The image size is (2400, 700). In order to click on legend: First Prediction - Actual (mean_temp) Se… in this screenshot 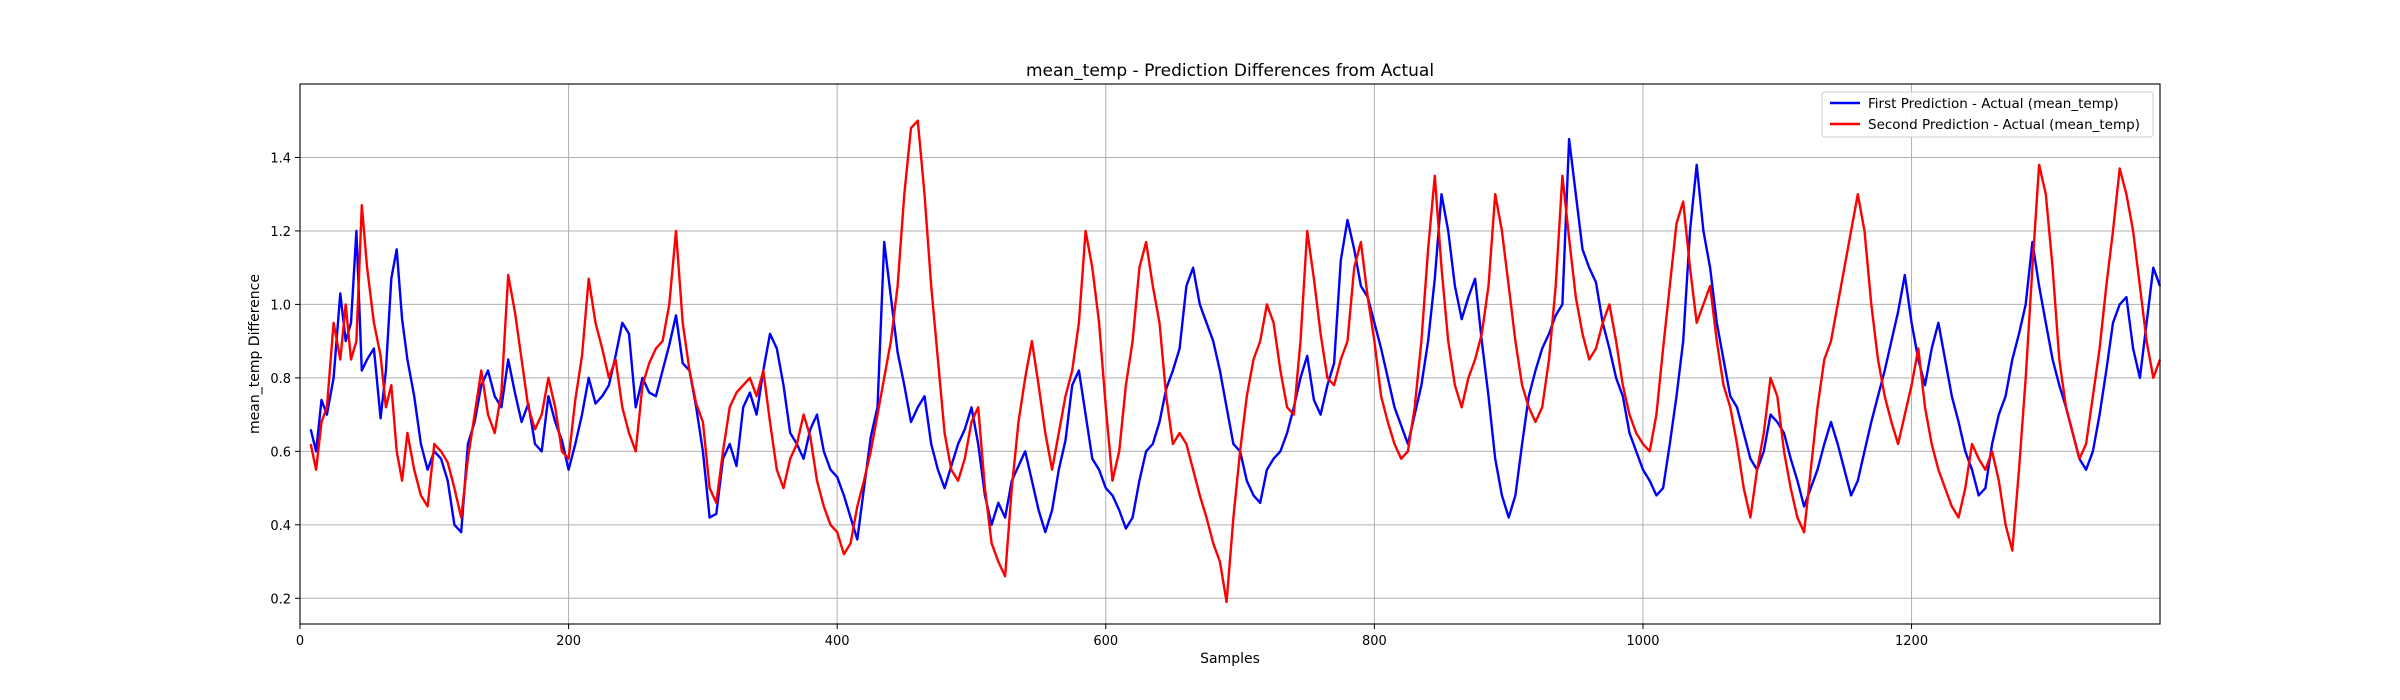, I will do `click(1987, 114)`.